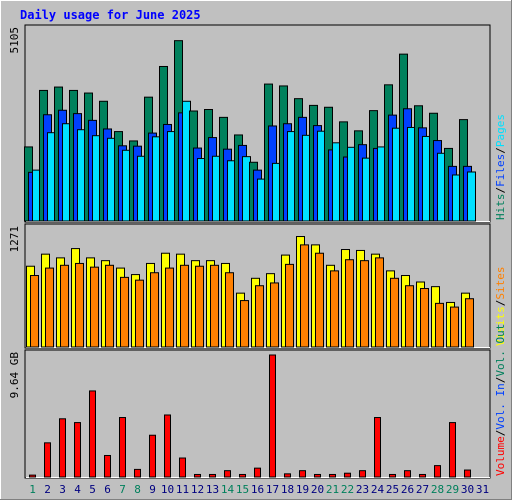 This screenshot has height=504, width=512. What do you see at coordinates (500, 170) in the screenshot?
I see `legend-item-hits-files-pages-2: Files` at bounding box center [500, 170].